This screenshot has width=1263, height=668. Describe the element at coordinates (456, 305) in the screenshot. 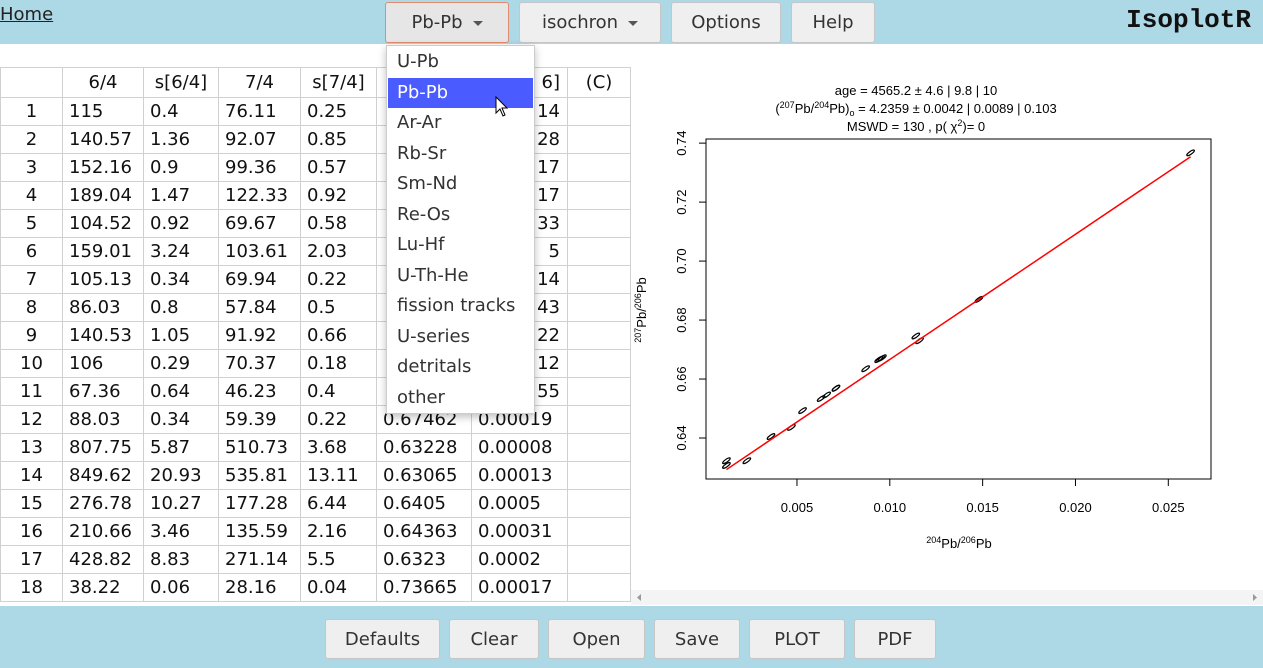

I see `dropdown-item: fission tracks` at that location.